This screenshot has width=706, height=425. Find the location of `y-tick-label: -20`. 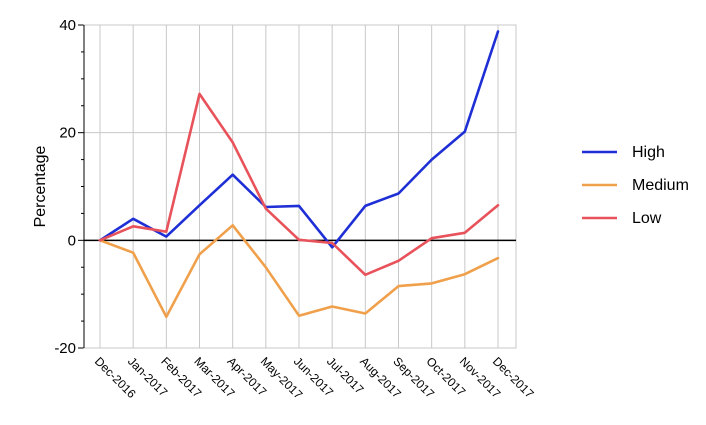

y-tick-label: -20 is located at coordinates (65, 348).